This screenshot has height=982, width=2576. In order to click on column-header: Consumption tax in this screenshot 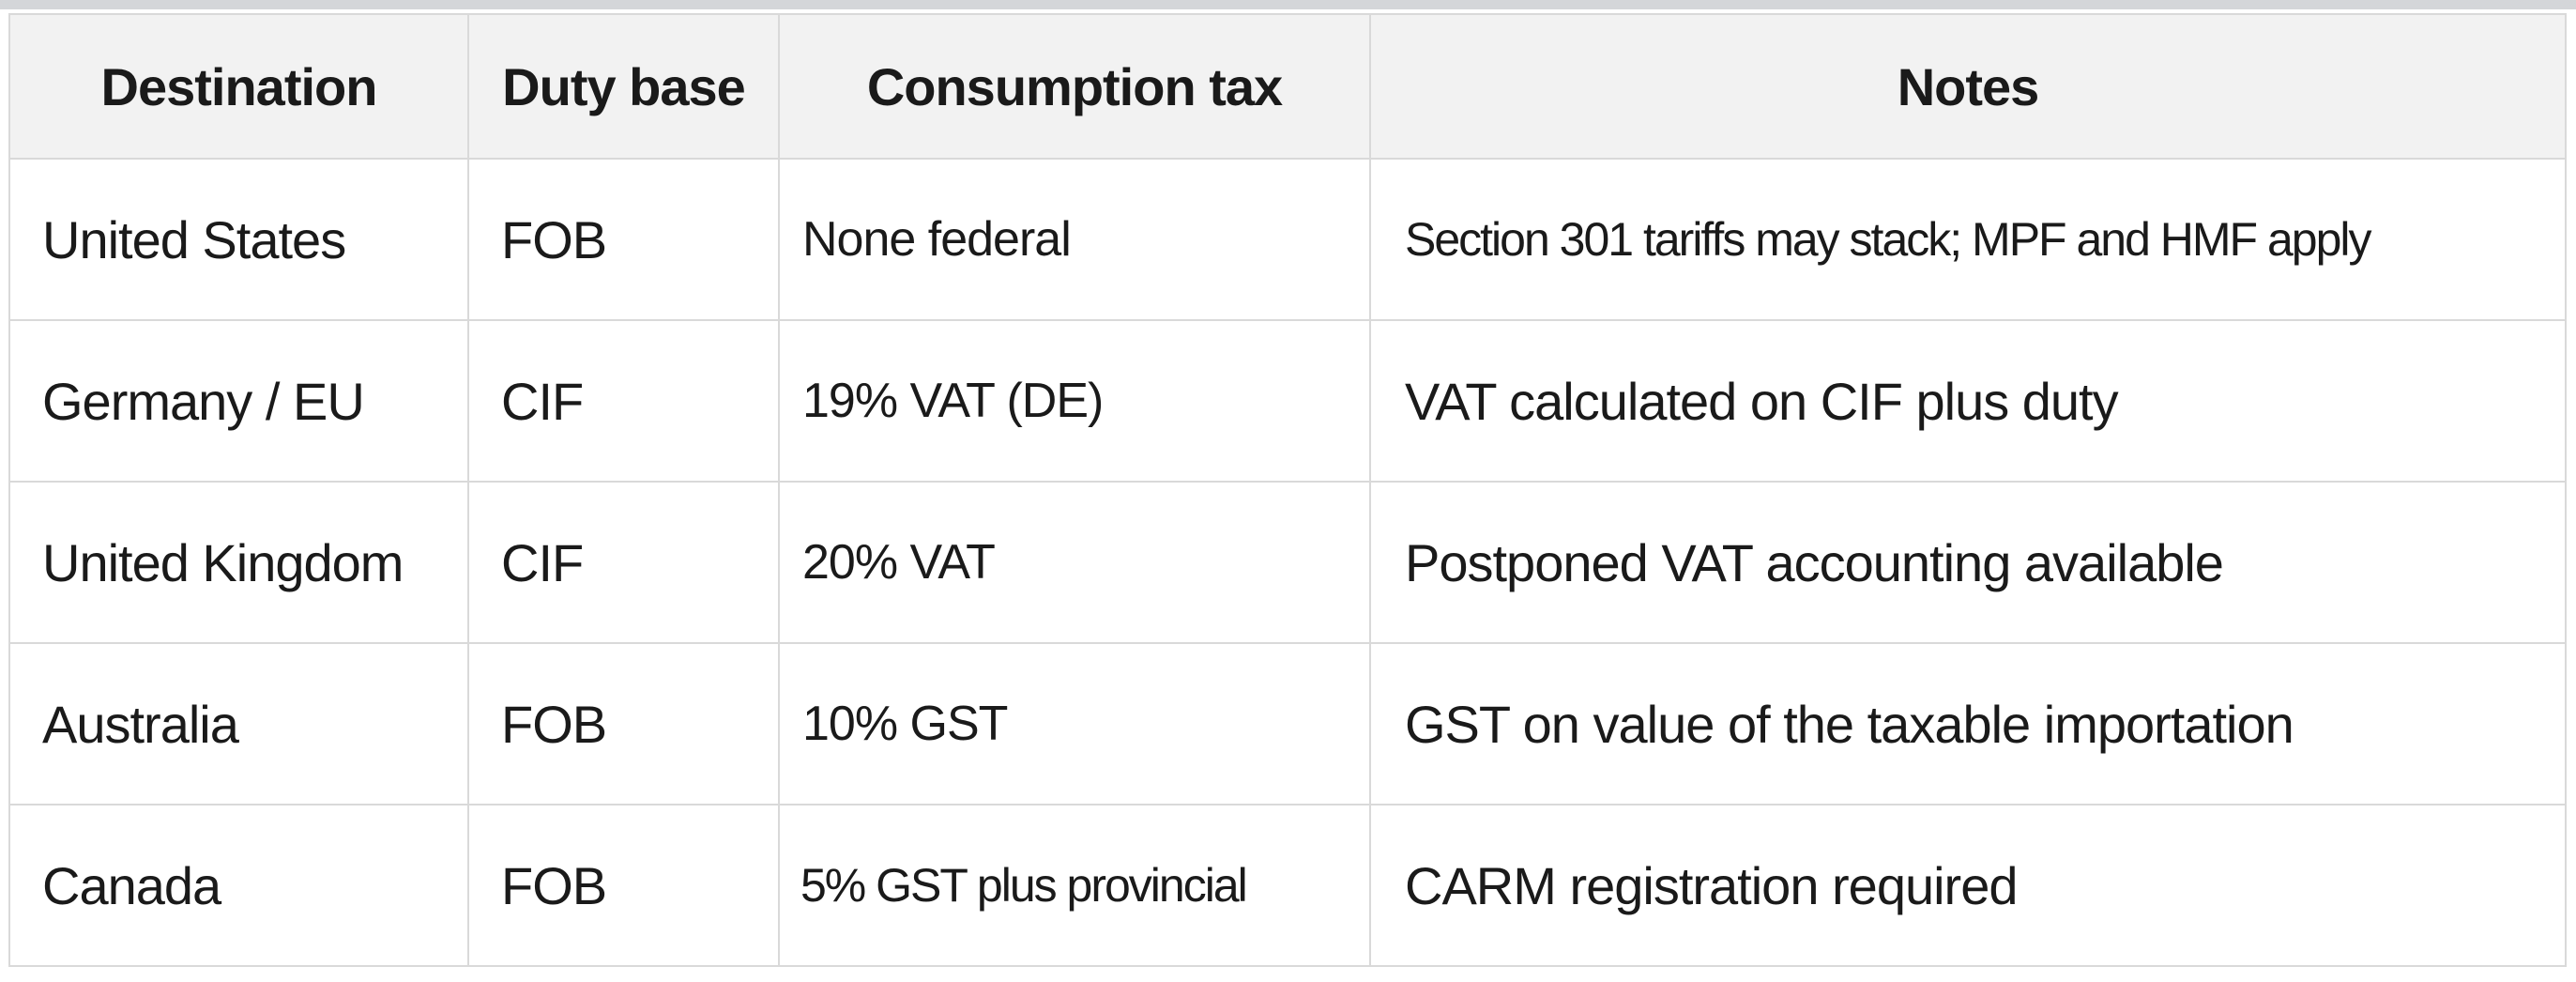, I will do `click(1074, 86)`.